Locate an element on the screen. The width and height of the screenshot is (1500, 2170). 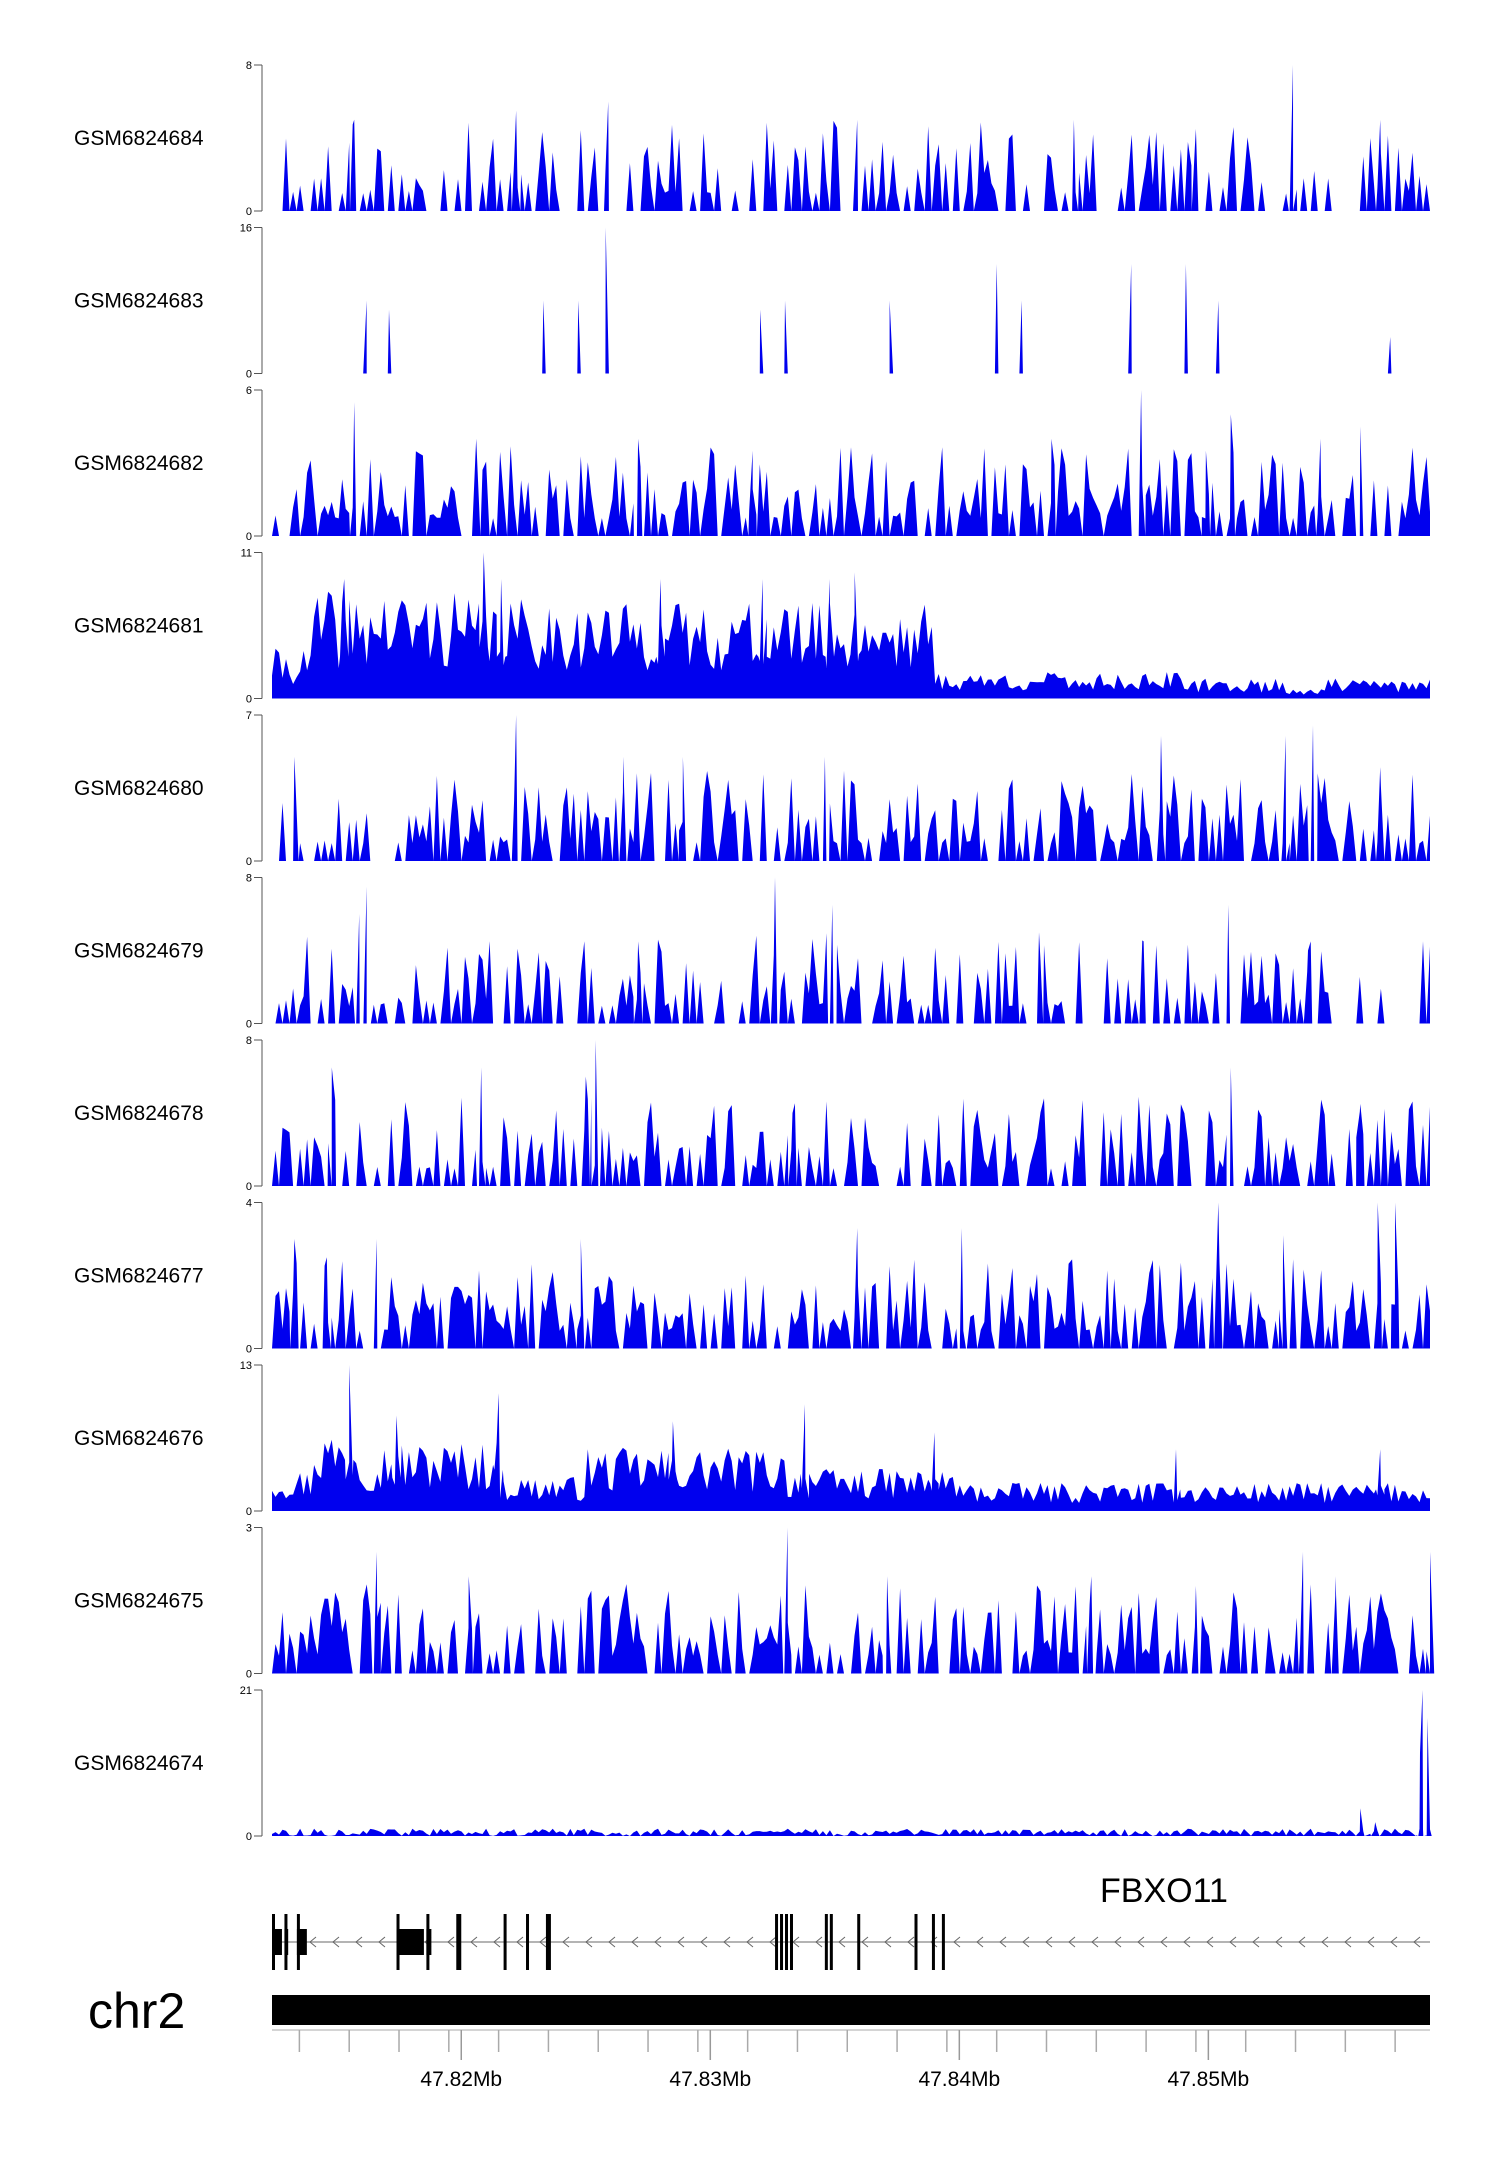
track-label: GSM6824674 is located at coordinates (139, 1763).